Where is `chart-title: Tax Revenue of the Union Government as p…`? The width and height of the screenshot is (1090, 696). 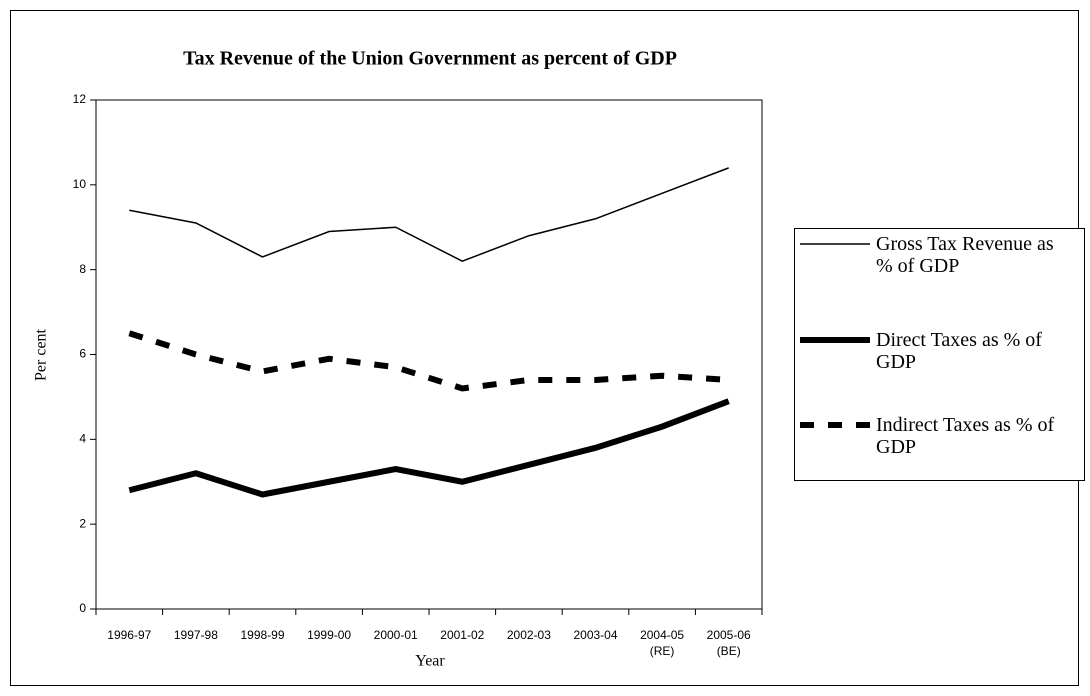 chart-title: Tax Revenue of the Union Government as p… is located at coordinates (430, 59).